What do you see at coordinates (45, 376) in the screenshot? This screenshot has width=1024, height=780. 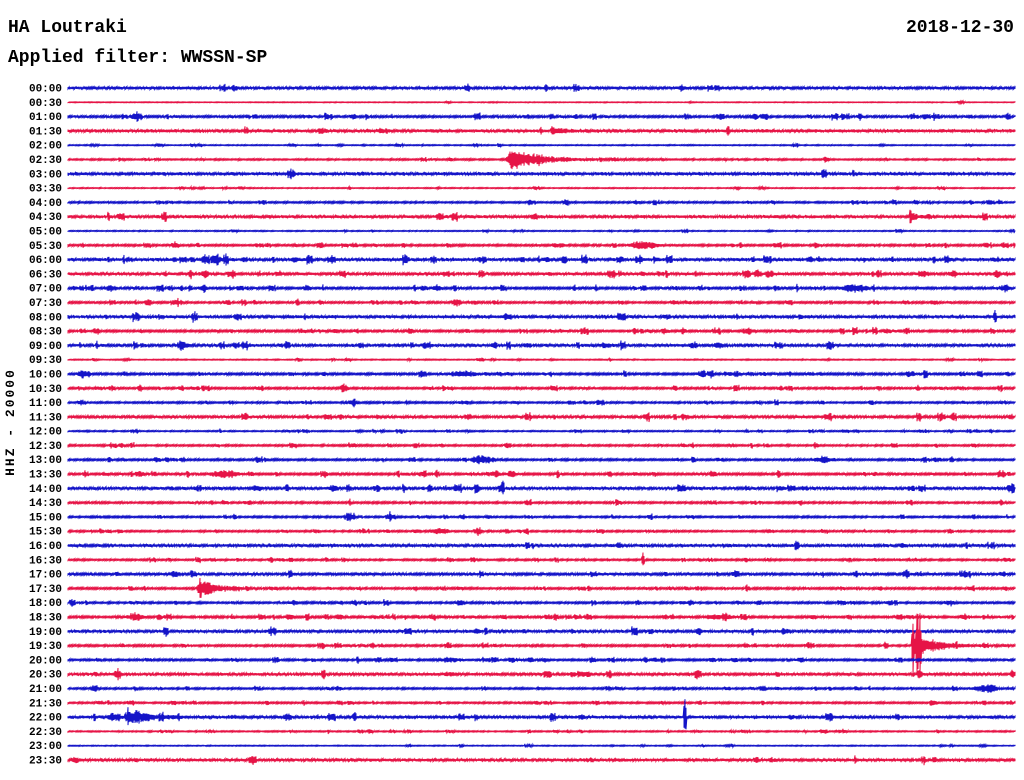 I see `row-time-label: 10:00` at bounding box center [45, 376].